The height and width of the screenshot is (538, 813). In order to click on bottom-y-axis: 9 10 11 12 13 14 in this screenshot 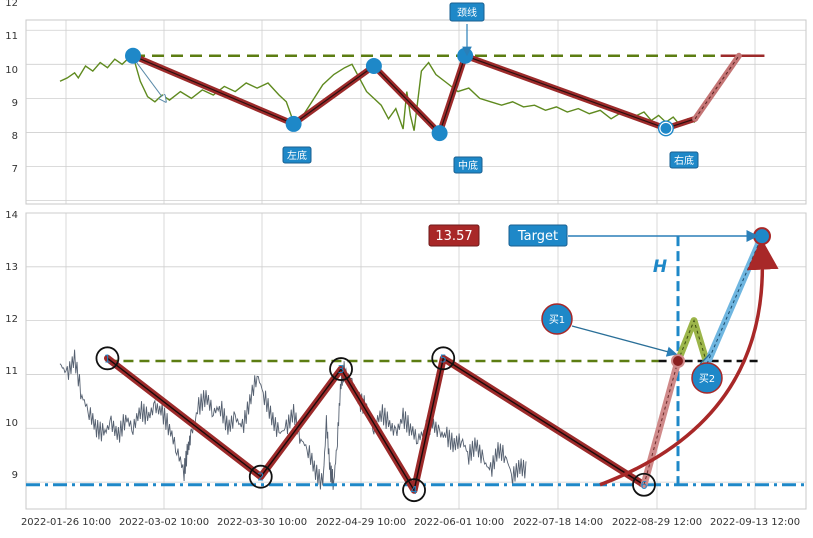, I will do `click(11, 345)`.